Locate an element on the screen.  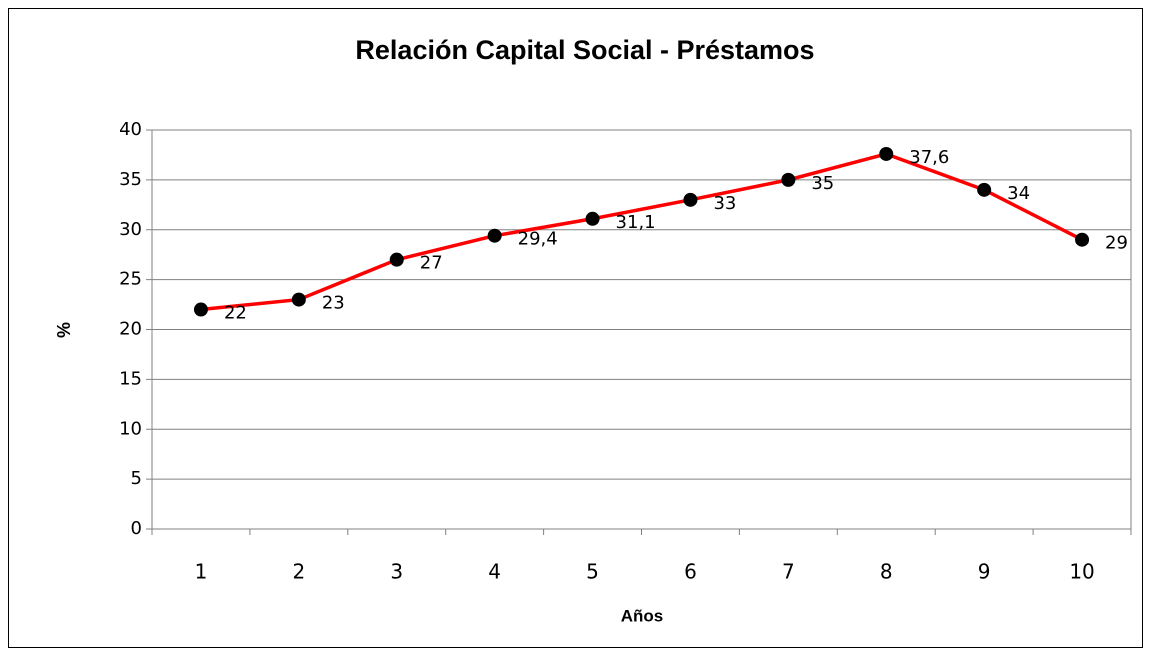
y-tick-label: 15 is located at coordinates (130, 378).